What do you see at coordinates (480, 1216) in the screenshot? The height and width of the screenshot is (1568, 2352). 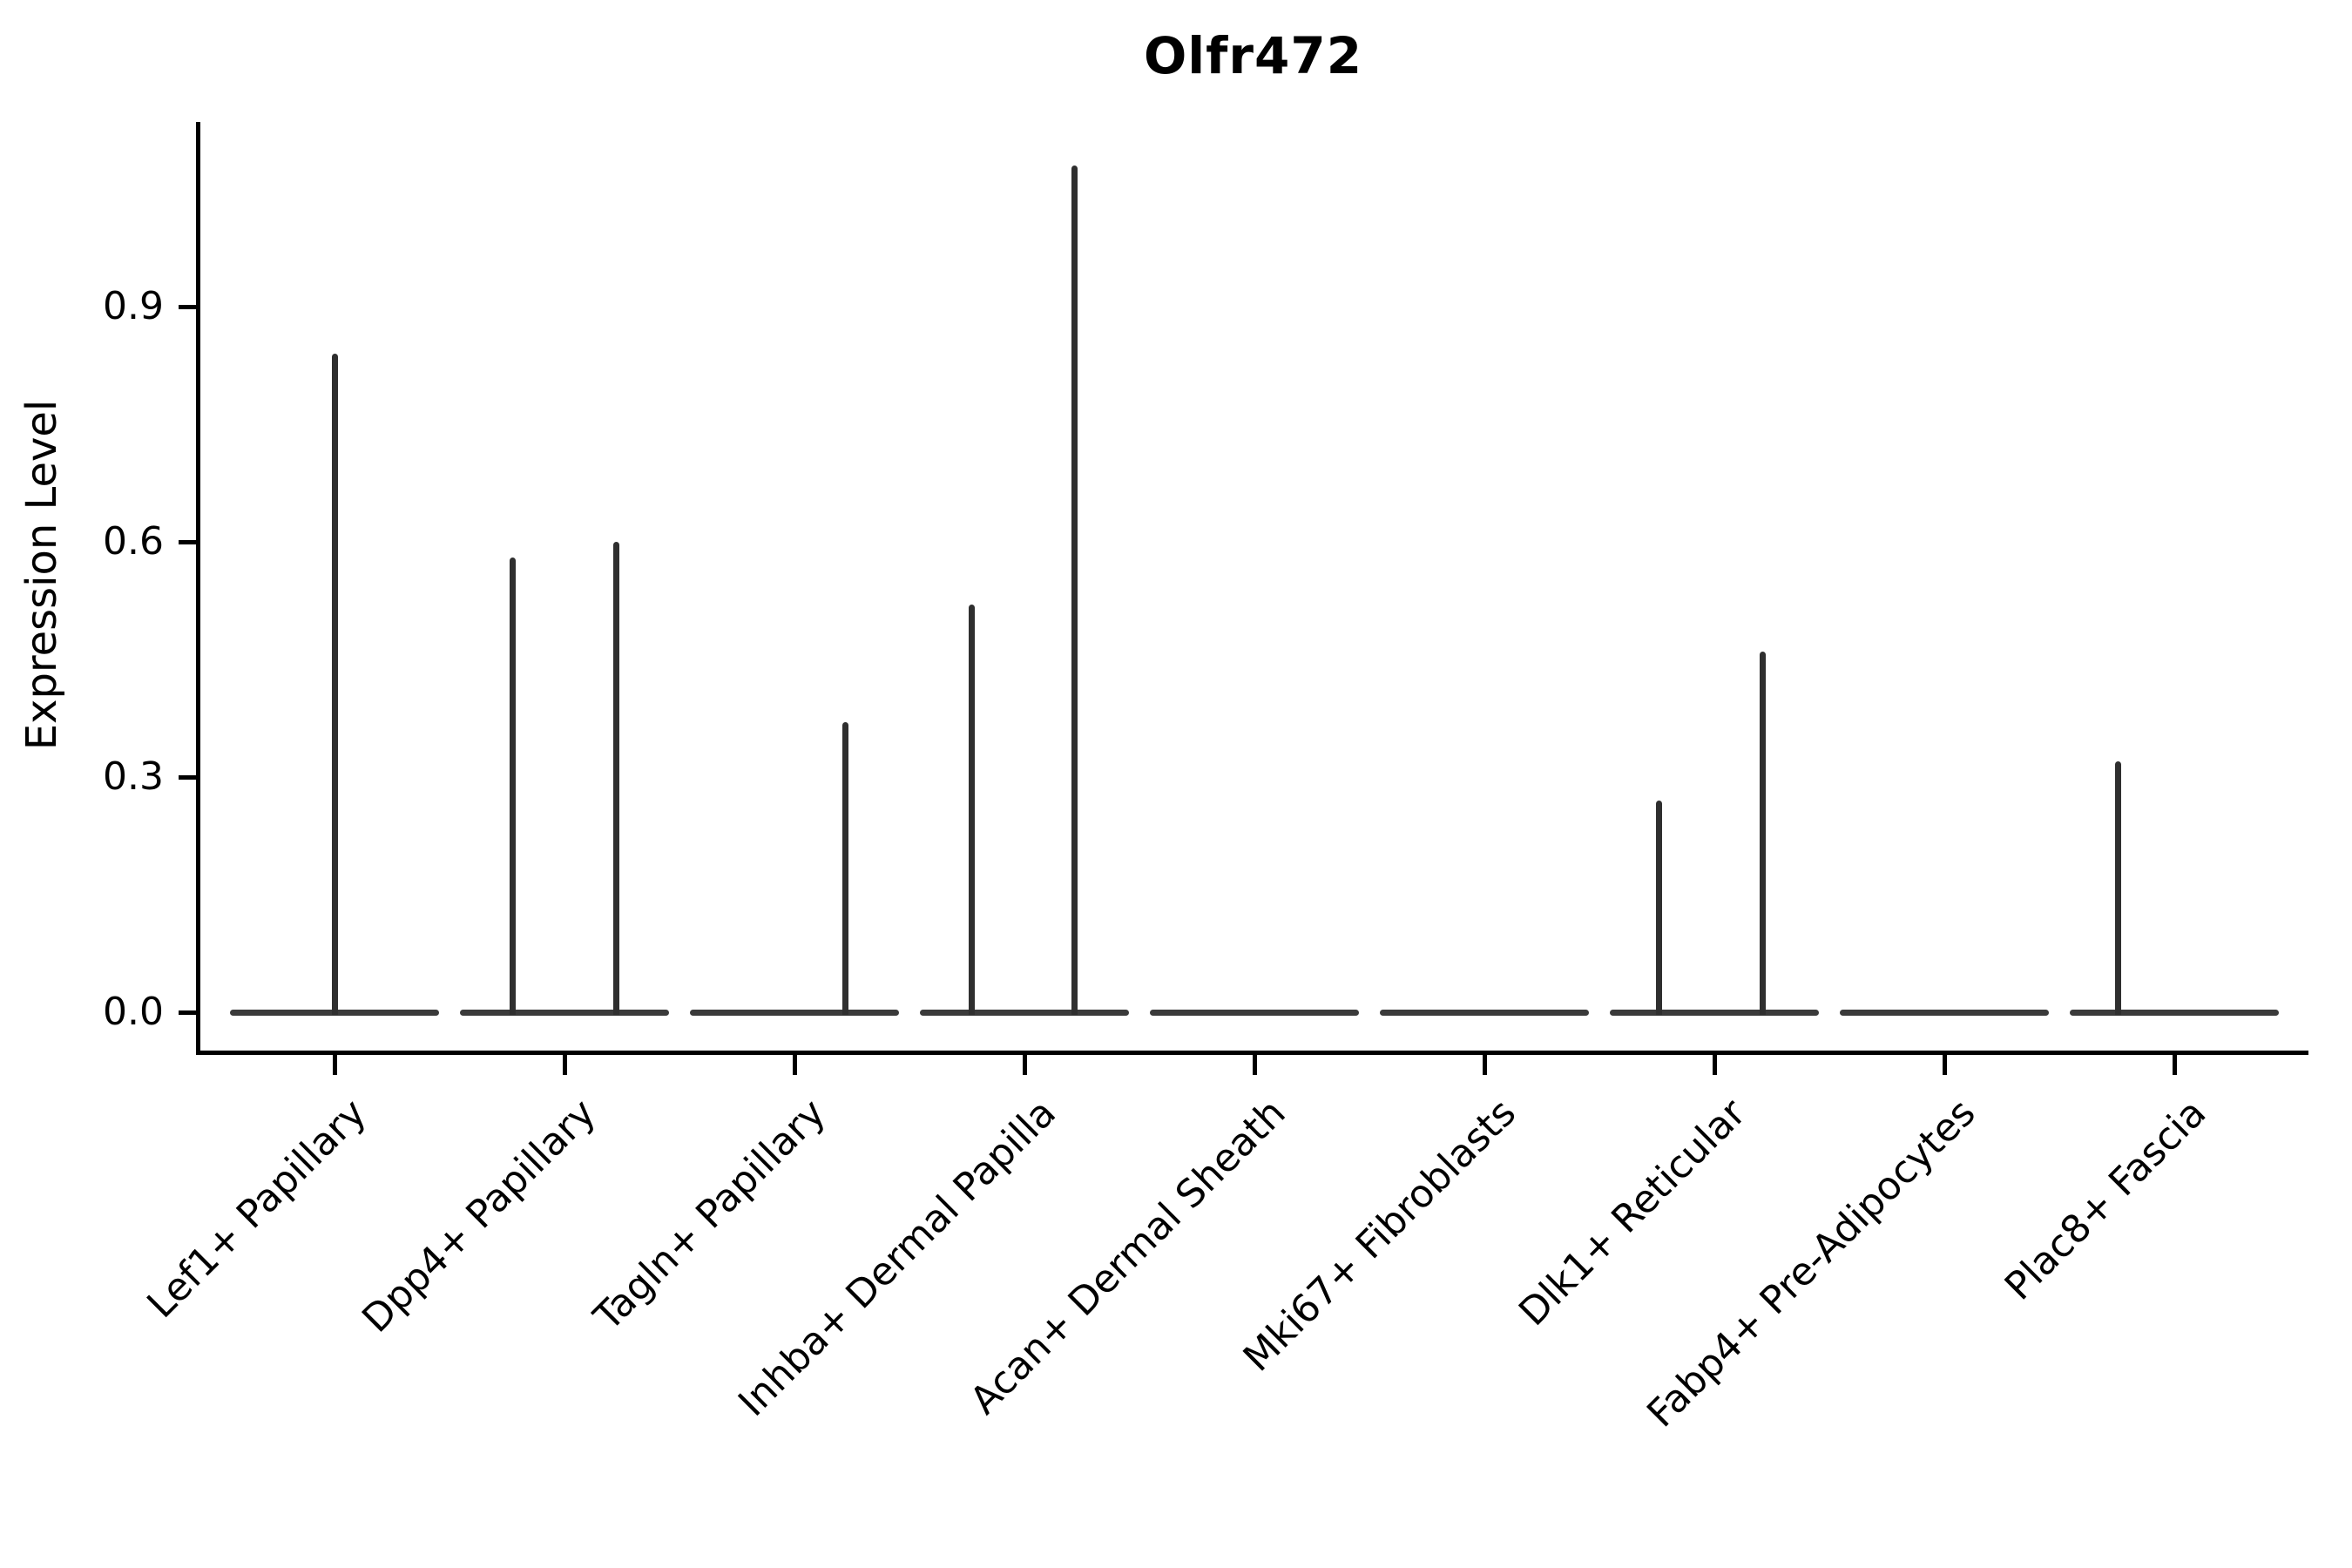 I see `x-tick-label: Dpp4+ Papillary` at bounding box center [480, 1216].